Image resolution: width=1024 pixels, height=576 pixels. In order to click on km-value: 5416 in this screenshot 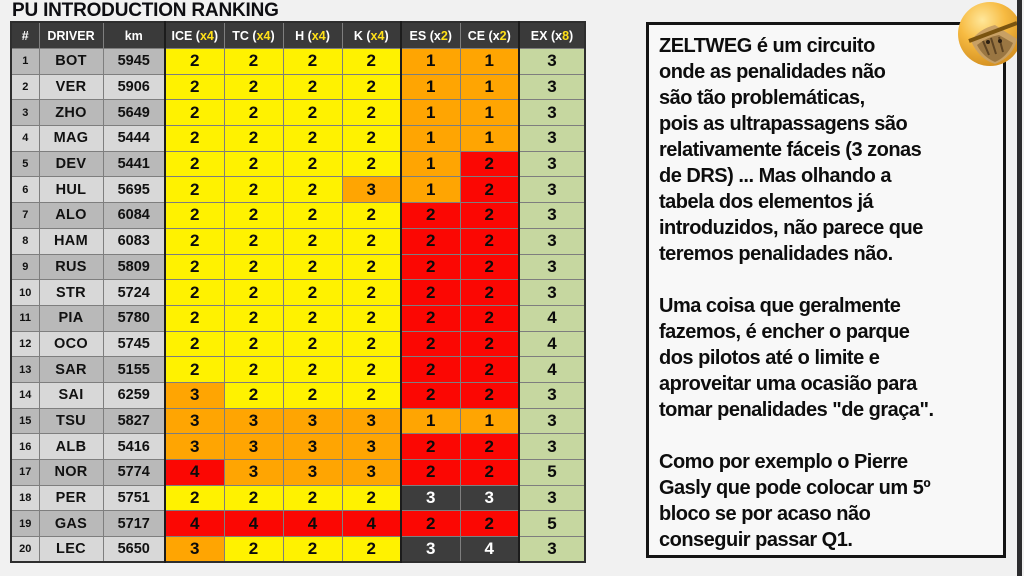, I will do `click(134, 446)`.